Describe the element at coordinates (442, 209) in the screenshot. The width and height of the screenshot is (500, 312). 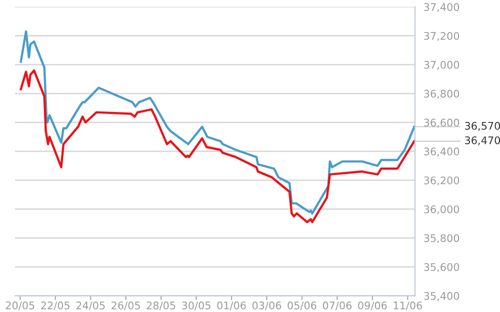
I see `y-tick-label: 36,000` at that location.